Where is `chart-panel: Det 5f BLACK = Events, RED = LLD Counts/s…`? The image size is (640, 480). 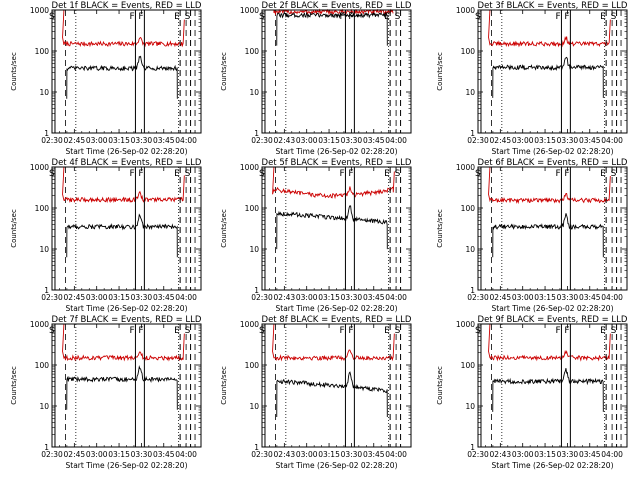 chart-panel: Det 5f BLACK = Events, RED = LLD Counts/s… is located at coordinates (316, 235).